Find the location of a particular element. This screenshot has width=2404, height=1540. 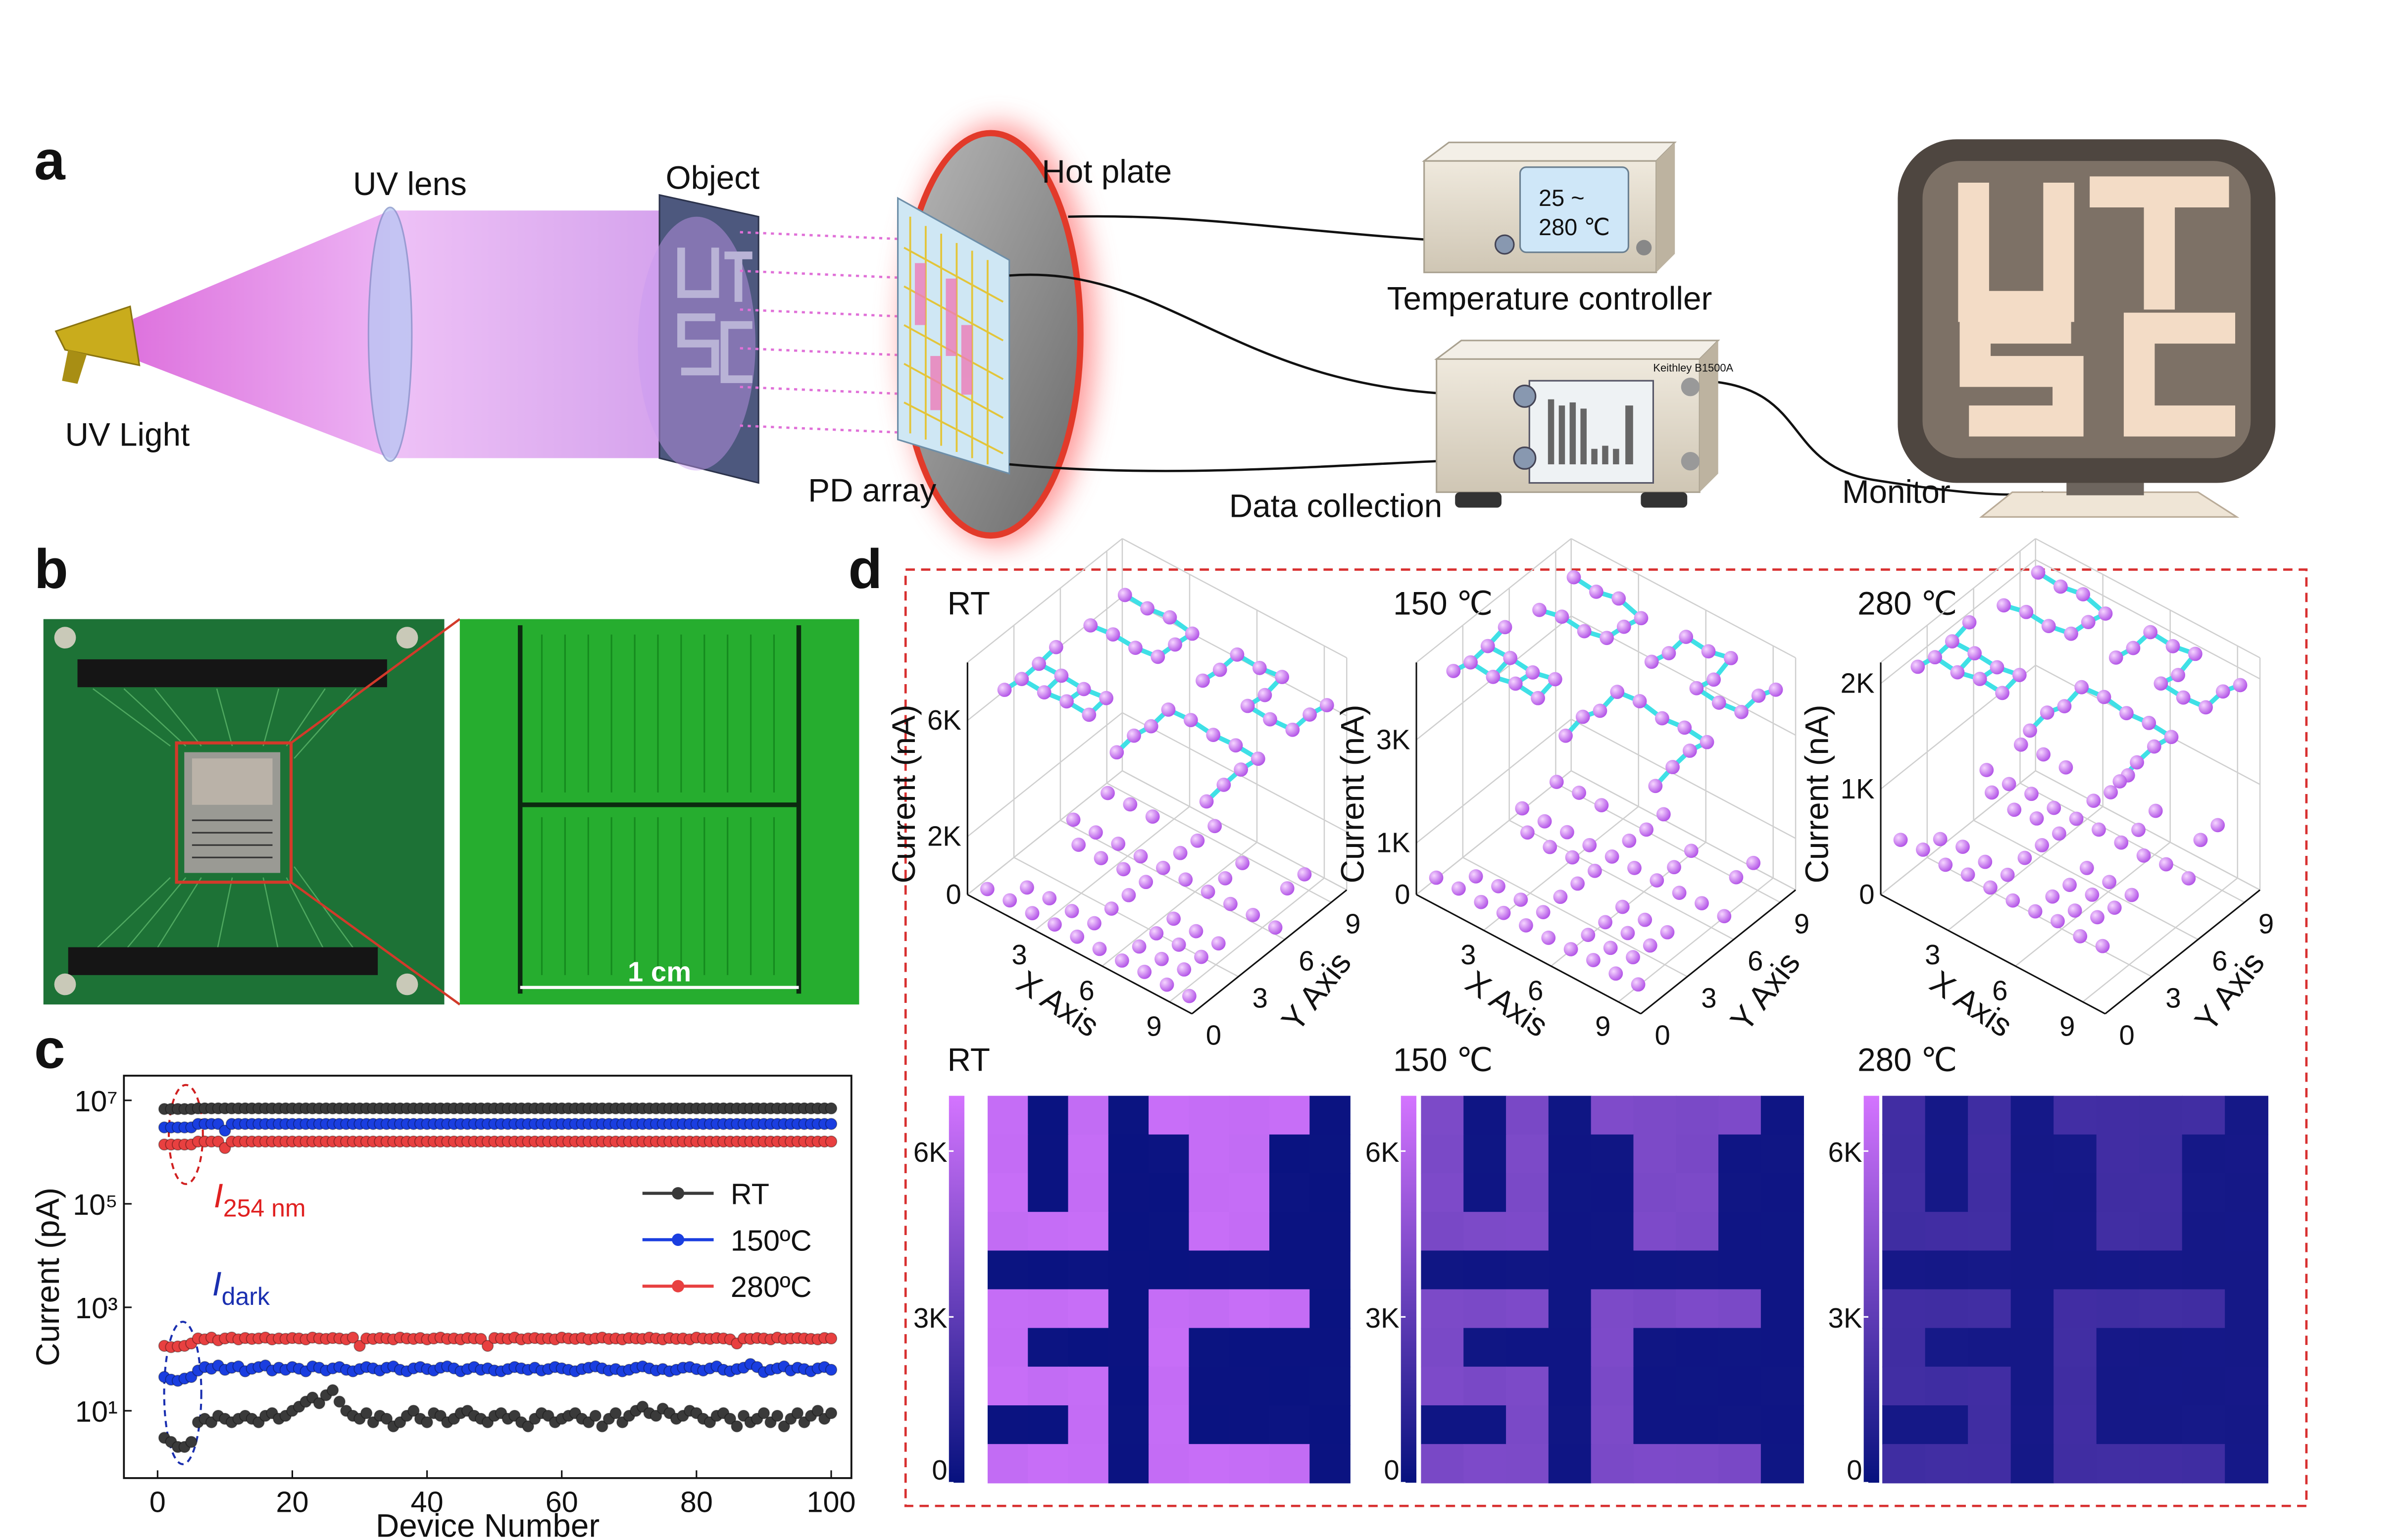

colorbar-label: 6K is located at coordinates (1382, 1152).